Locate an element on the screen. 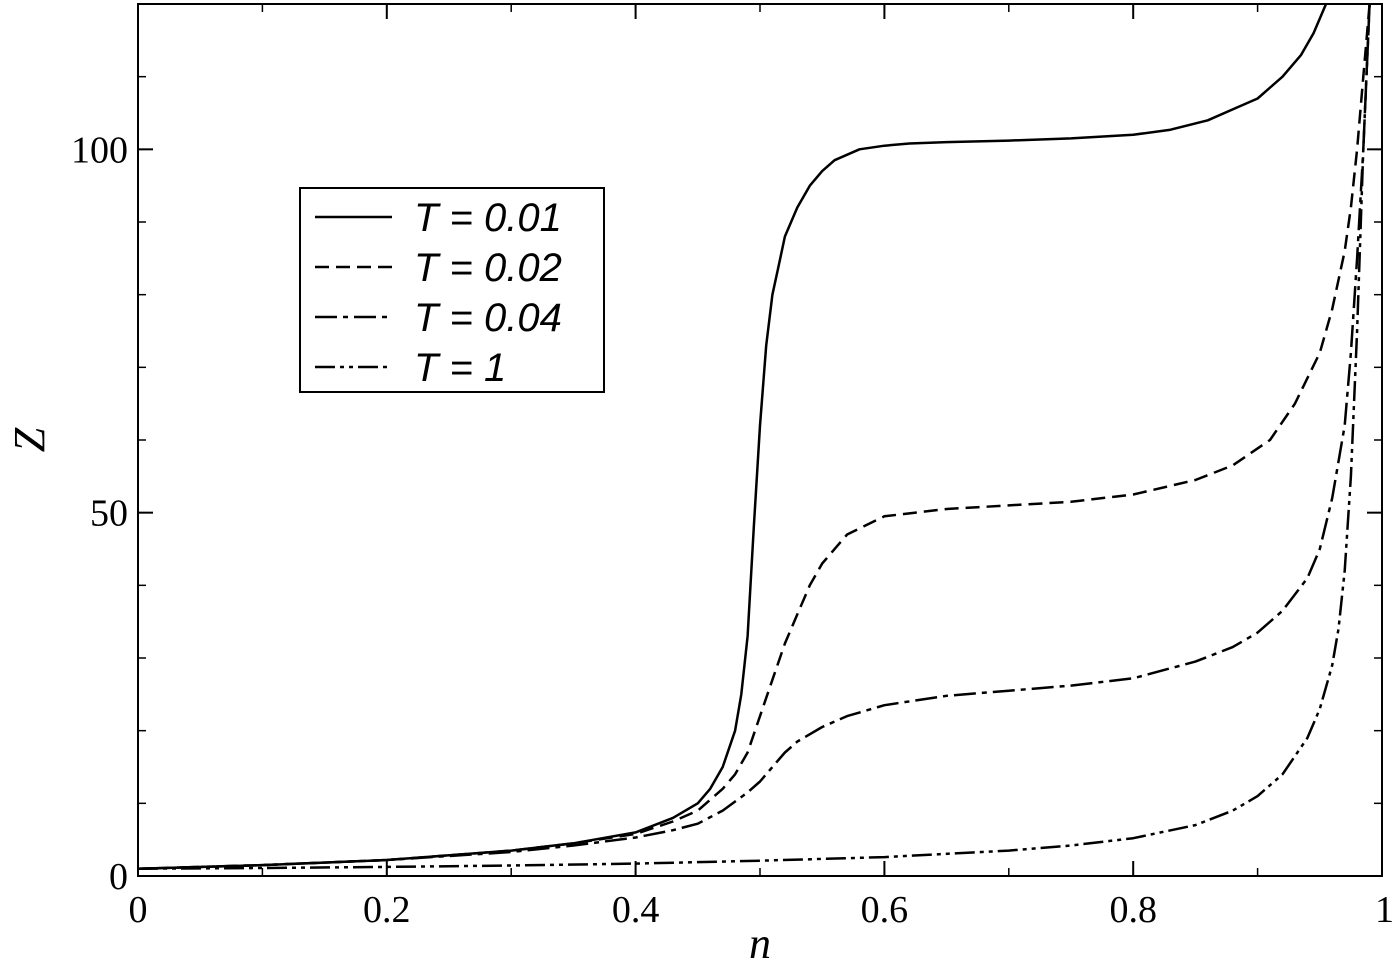  x-tick-label: 0.4 is located at coordinates (636, 910).